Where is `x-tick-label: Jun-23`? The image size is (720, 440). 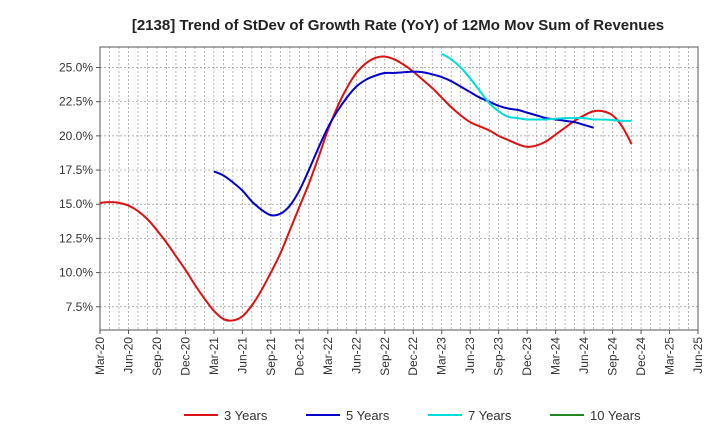 x-tick-label: Jun-23 is located at coordinates (470, 355).